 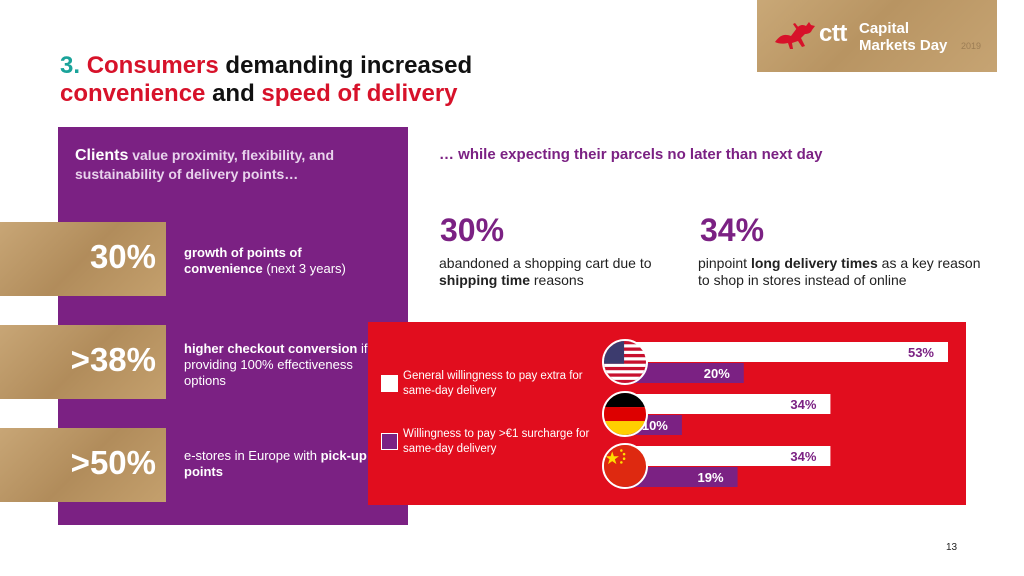 What do you see at coordinates (971, 46) in the screenshot?
I see `event-year: 2019` at bounding box center [971, 46].